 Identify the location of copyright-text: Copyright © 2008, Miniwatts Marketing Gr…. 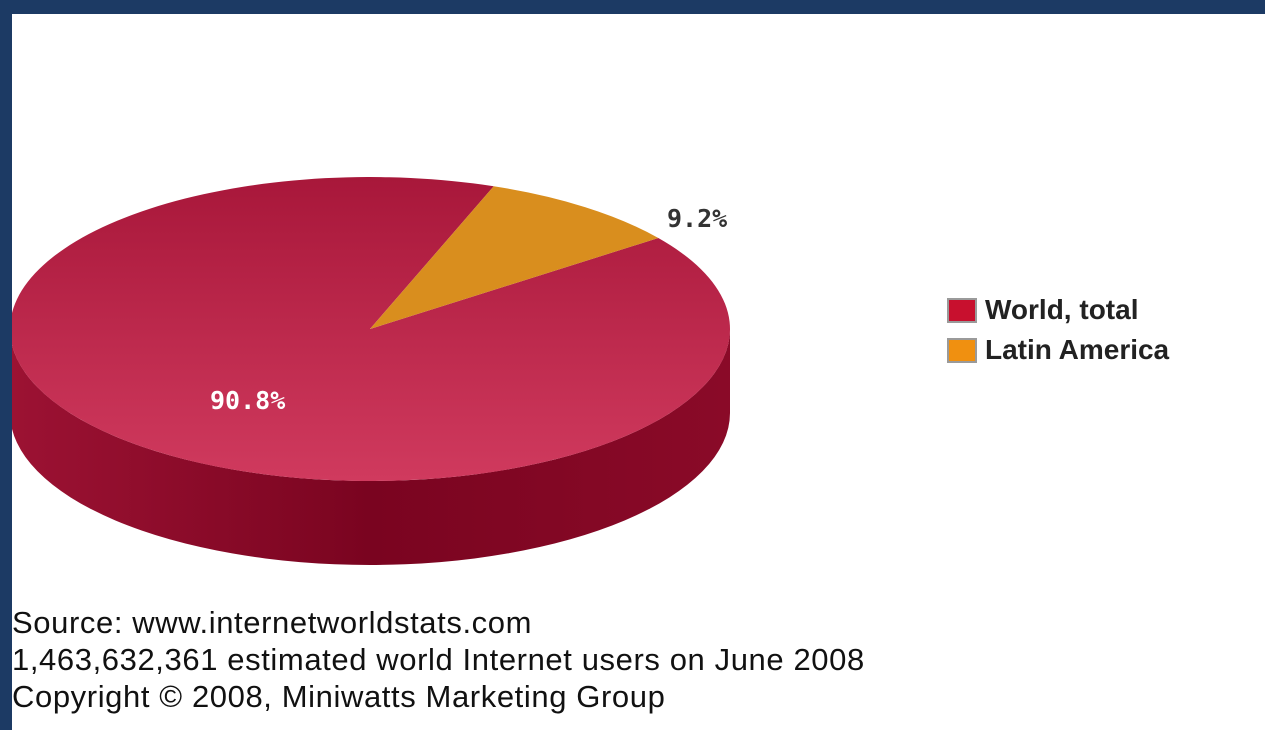
(339, 696).